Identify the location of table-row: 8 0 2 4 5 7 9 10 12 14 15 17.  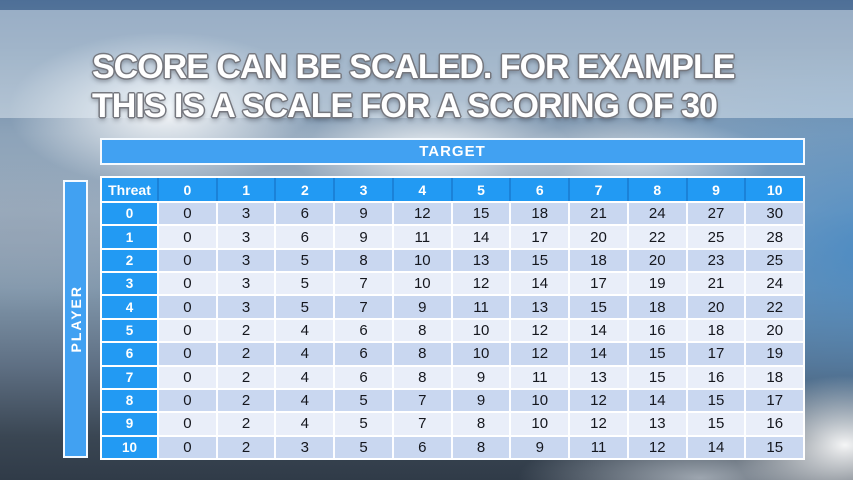
(453, 399).